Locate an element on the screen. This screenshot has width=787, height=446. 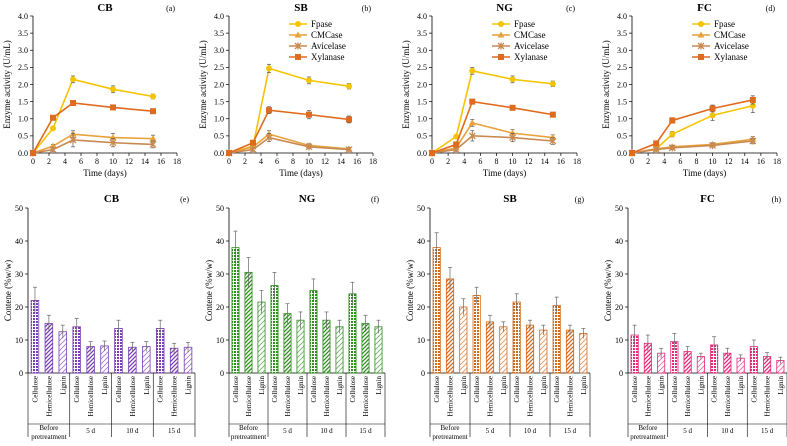
x-tick-label: 14 is located at coordinates (745, 161).